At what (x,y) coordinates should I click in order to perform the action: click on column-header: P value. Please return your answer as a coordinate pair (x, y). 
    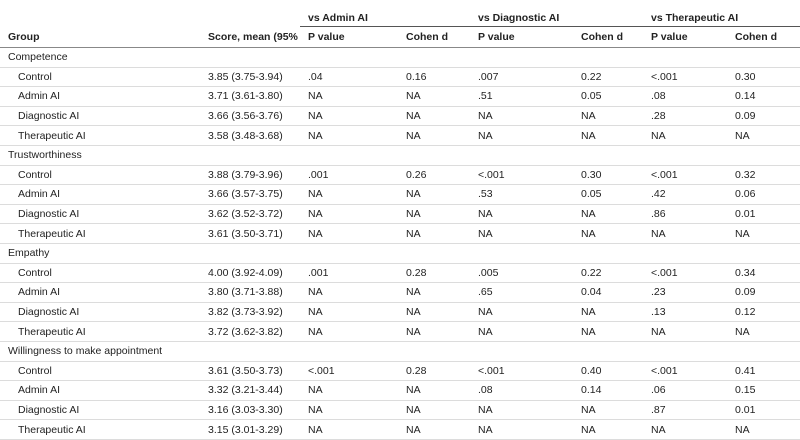
    Looking at the image, I should click on (349, 37).